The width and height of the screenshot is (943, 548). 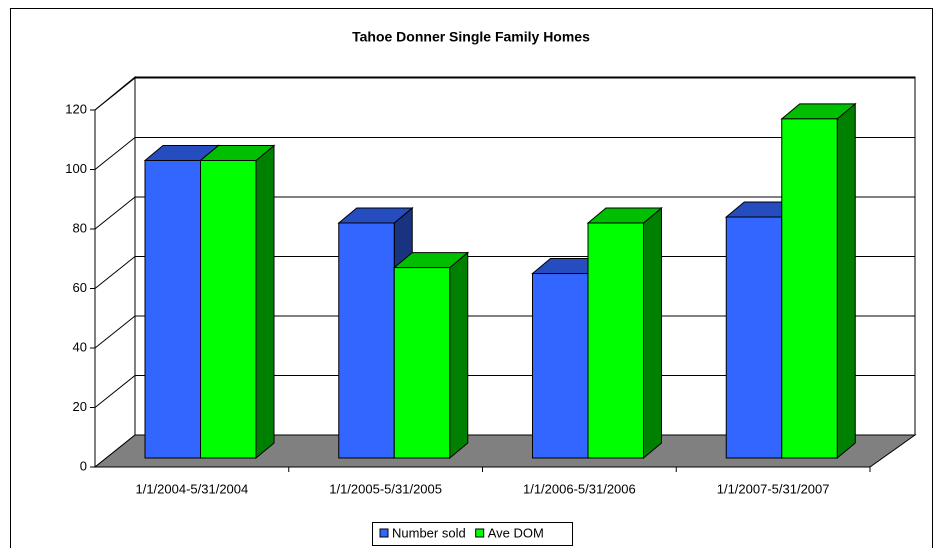 What do you see at coordinates (80, 227) in the screenshot?
I see `y-tick-label: 80` at bounding box center [80, 227].